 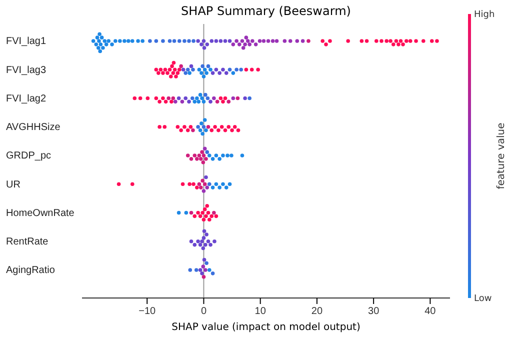 What do you see at coordinates (13, 184) in the screenshot?
I see `y-tick-label: UR` at bounding box center [13, 184].